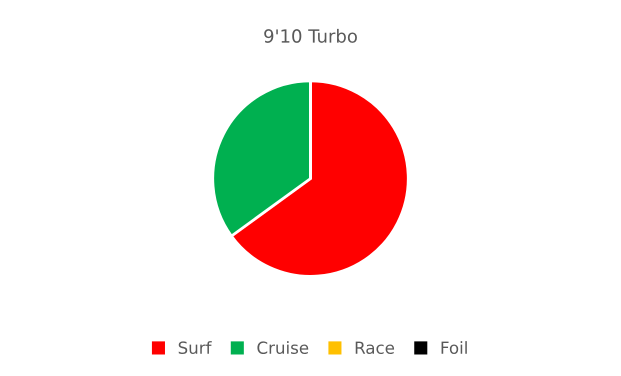 The width and height of the screenshot is (621, 376). Describe the element at coordinates (310, 35) in the screenshot. I see `chart-title: 9'10 Turbo` at that location.